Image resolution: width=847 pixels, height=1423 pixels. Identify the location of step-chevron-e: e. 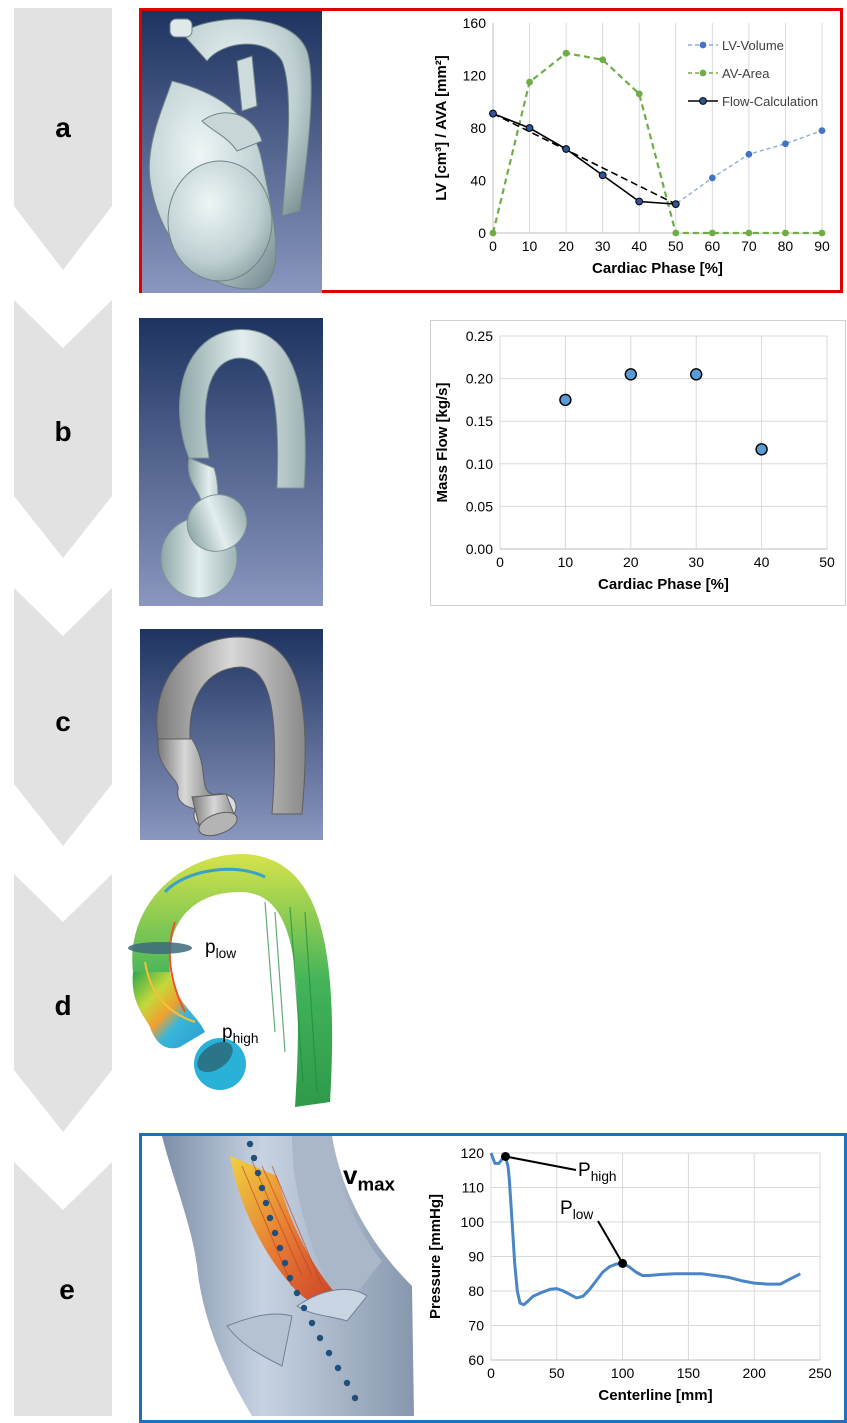
(63, 1289).